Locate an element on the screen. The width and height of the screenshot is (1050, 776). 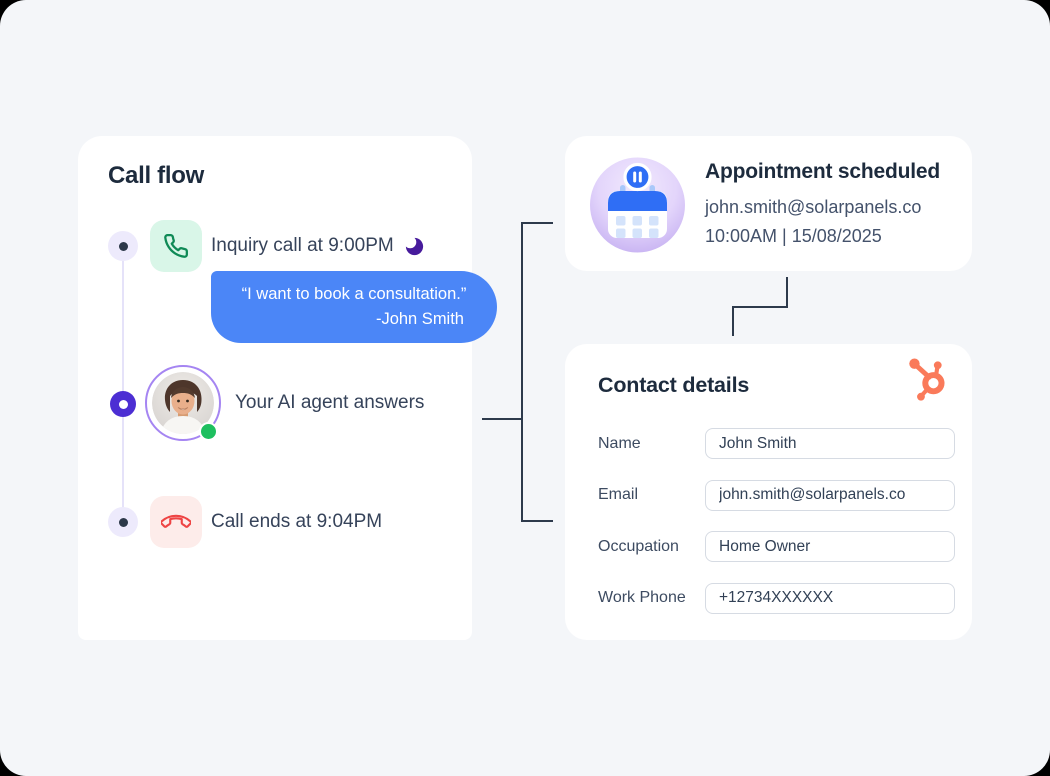
step-inquiry-call: Inquiry call at 9:00PM is located at coordinates (318, 246).